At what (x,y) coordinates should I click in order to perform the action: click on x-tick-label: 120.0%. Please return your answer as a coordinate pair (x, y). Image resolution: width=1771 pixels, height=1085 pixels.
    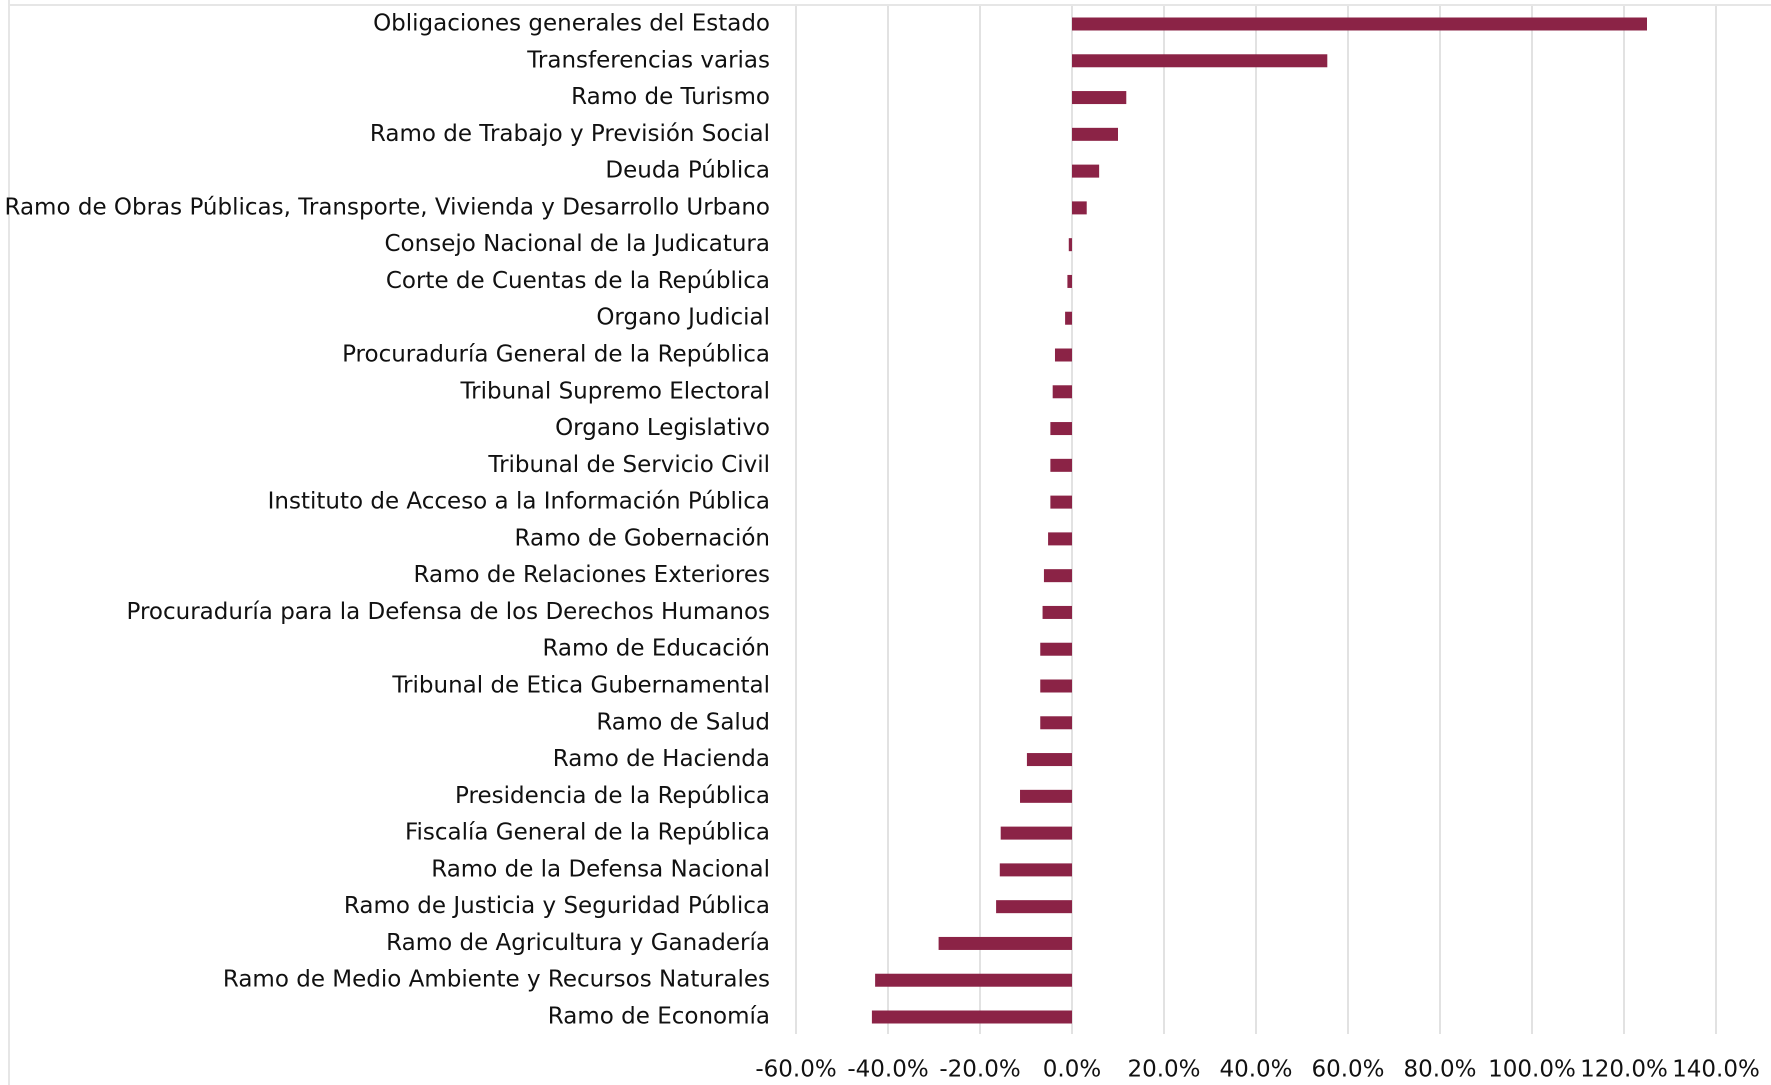
    Looking at the image, I should click on (1624, 1070).